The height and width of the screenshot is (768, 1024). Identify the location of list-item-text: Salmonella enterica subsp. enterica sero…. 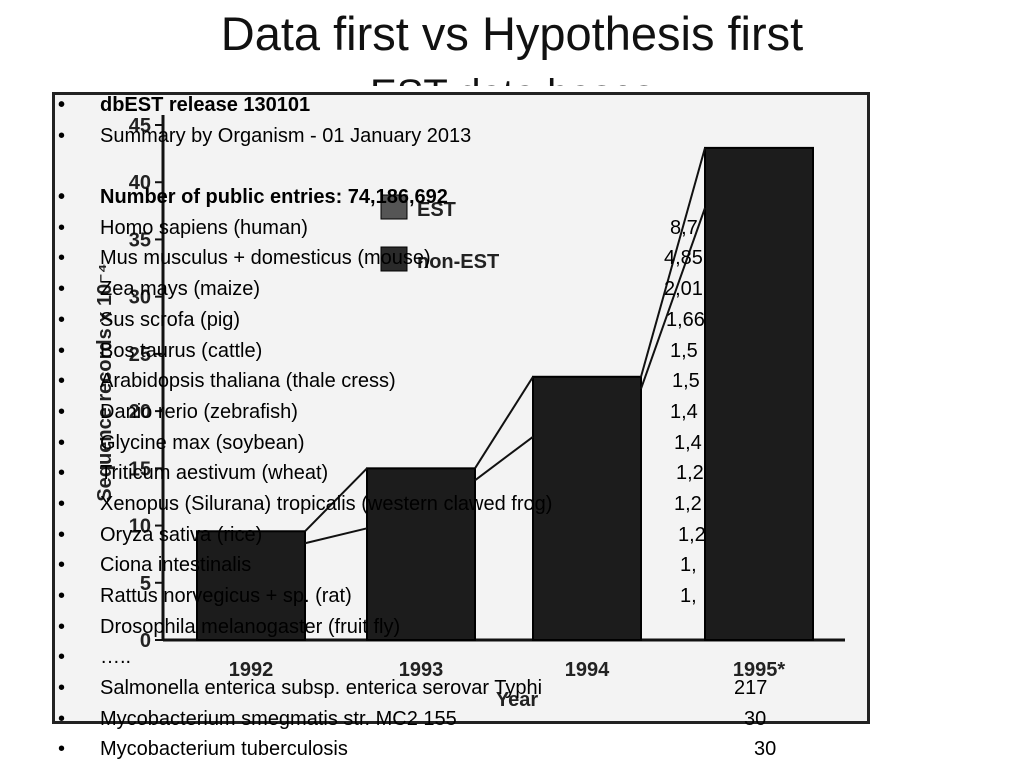
(321, 688).